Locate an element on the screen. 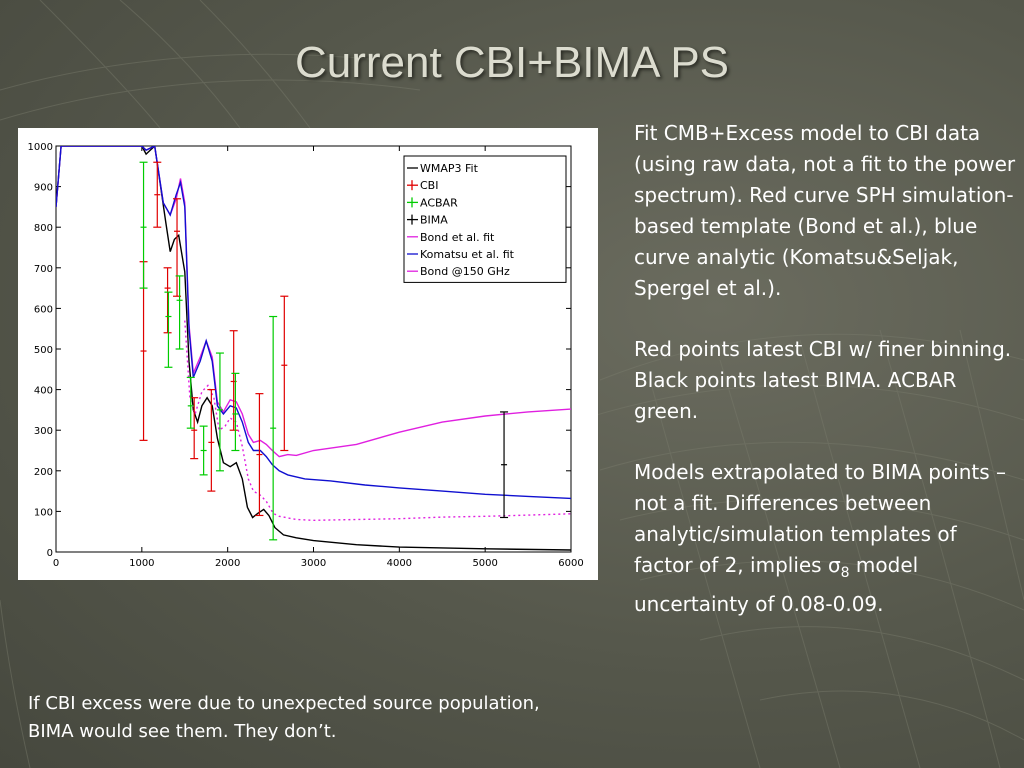 The image size is (1024, 768). curve-bond150 is located at coordinates (377, 421).